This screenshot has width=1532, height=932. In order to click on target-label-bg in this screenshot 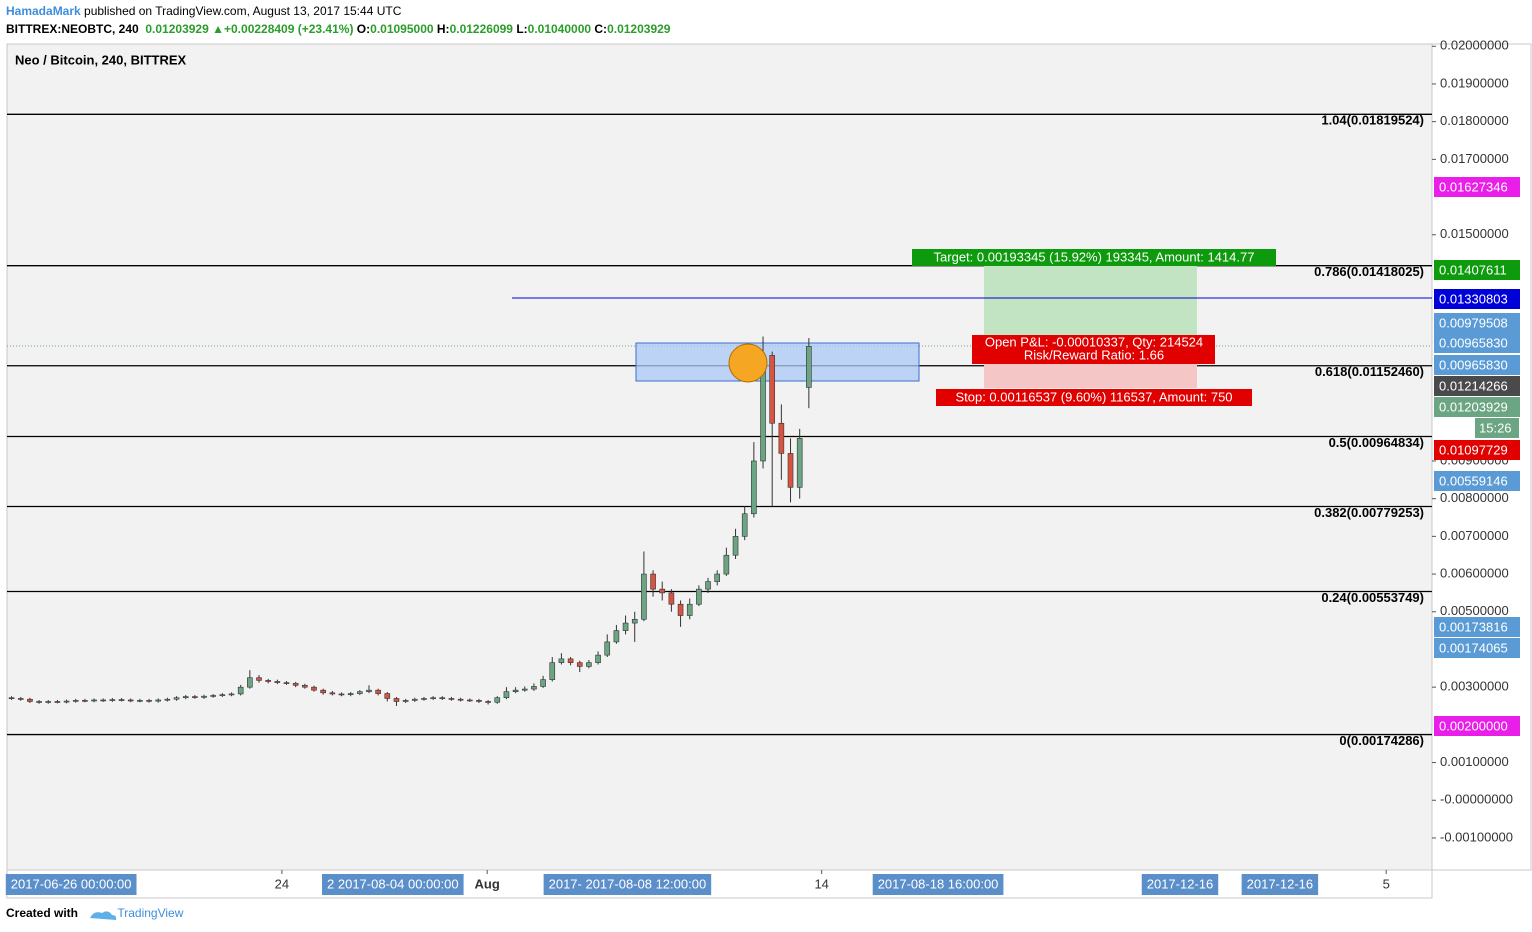, I will do `click(1094, 257)`.